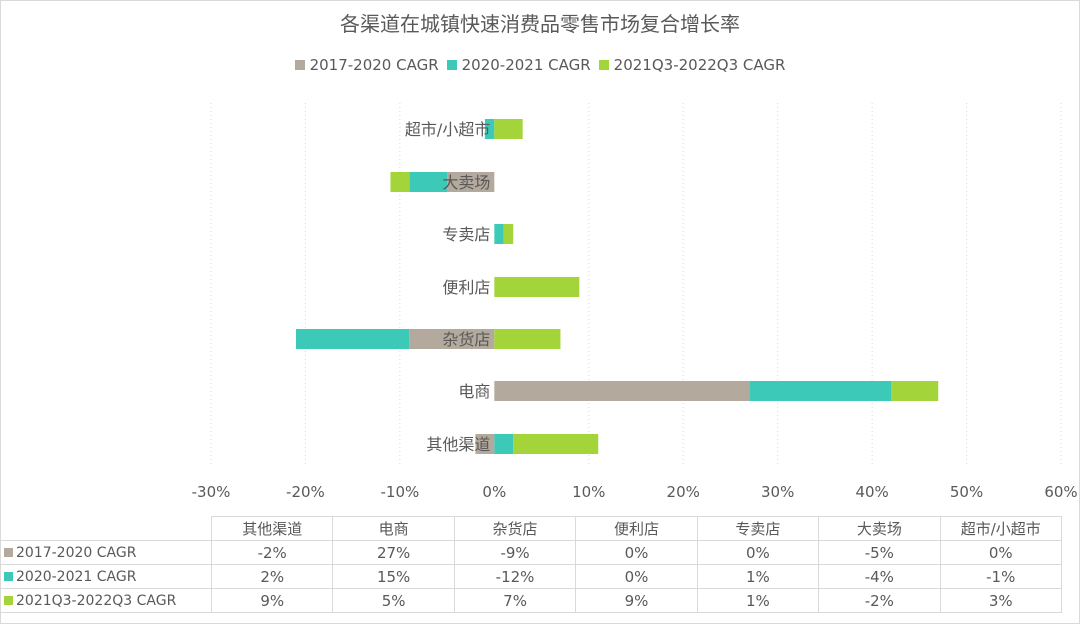  What do you see at coordinates (474, 391) in the screenshot?
I see `category-label: 电商` at bounding box center [474, 391].